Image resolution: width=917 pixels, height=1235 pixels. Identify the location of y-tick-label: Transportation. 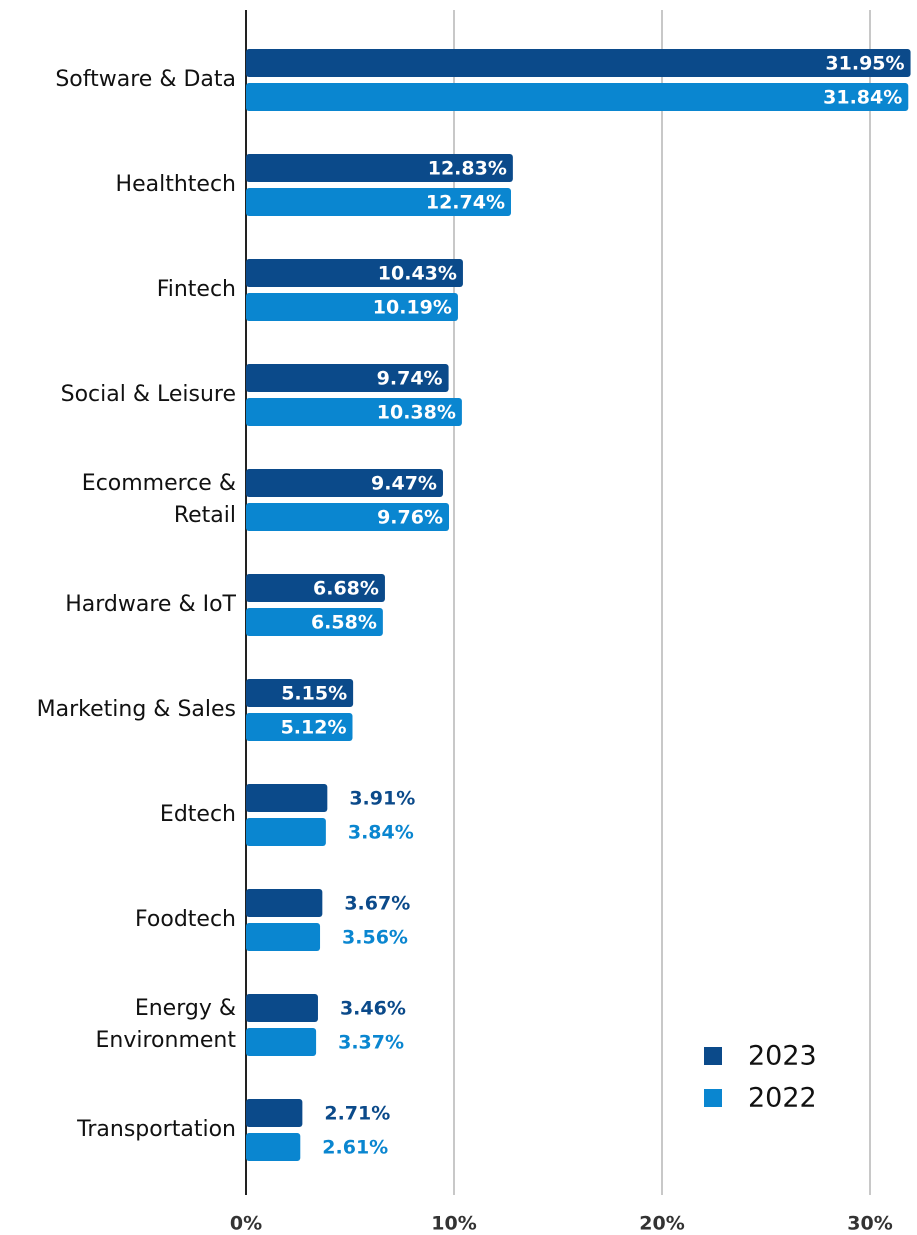
(156, 1129).